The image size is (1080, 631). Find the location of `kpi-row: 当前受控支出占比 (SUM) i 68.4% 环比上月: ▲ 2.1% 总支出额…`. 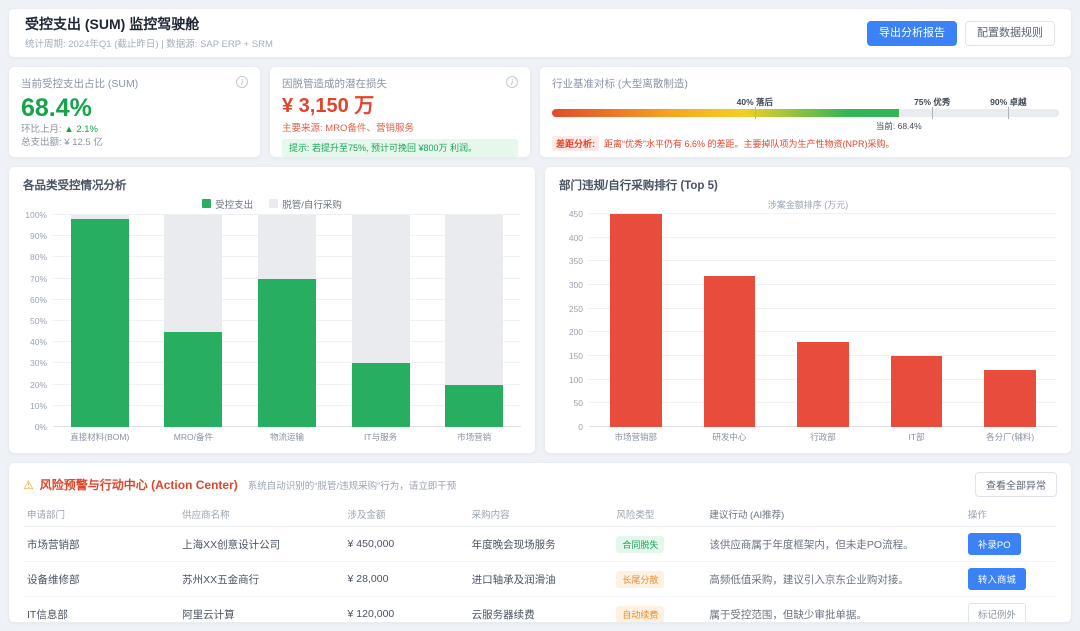

kpi-row: 当前受控支出占比 (SUM) i 68.4% 环比上月: ▲ 2.1% 总支出额… is located at coordinates (540, 112).